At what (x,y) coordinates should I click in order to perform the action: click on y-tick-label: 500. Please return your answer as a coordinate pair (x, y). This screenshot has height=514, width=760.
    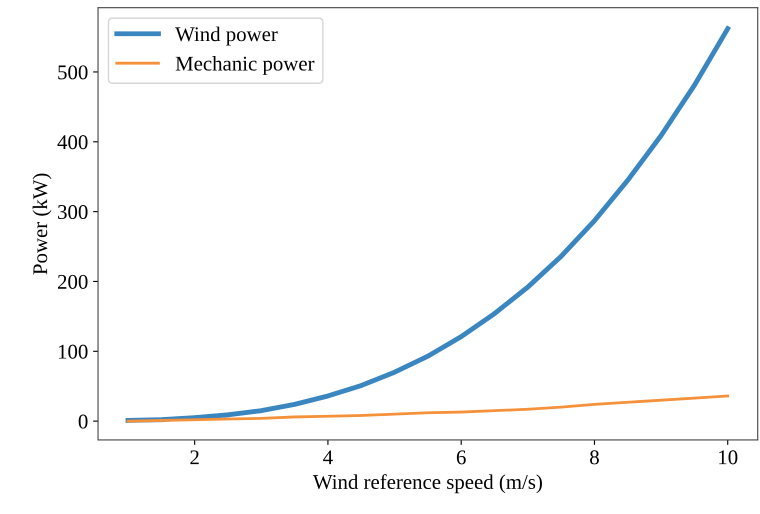
    Looking at the image, I should click on (73, 72).